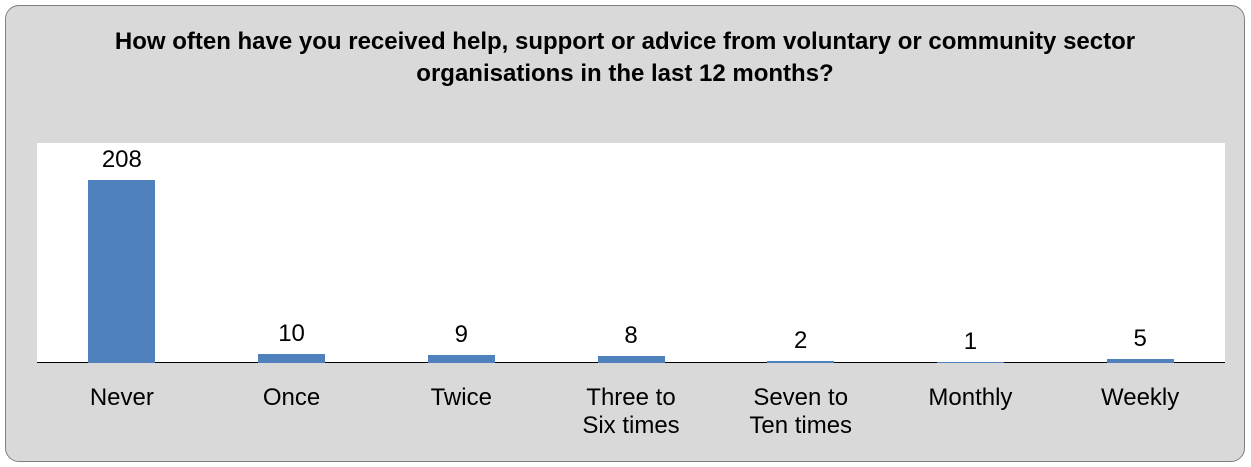 The height and width of the screenshot is (467, 1251). What do you see at coordinates (970, 397) in the screenshot?
I see `x-tick-label: Monthly` at bounding box center [970, 397].